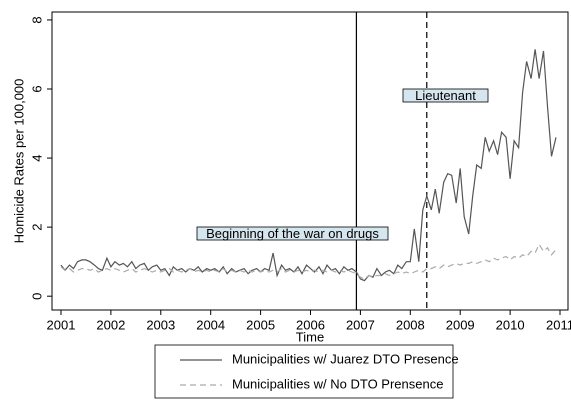 The height and width of the screenshot is (406, 571). I want to click on x-tick-label: 2007, so click(360, 324).